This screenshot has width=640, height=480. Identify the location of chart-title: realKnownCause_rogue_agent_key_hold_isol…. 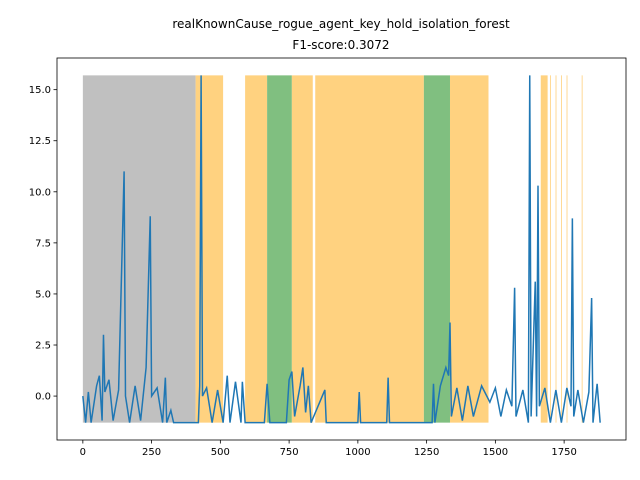
(341, 24).